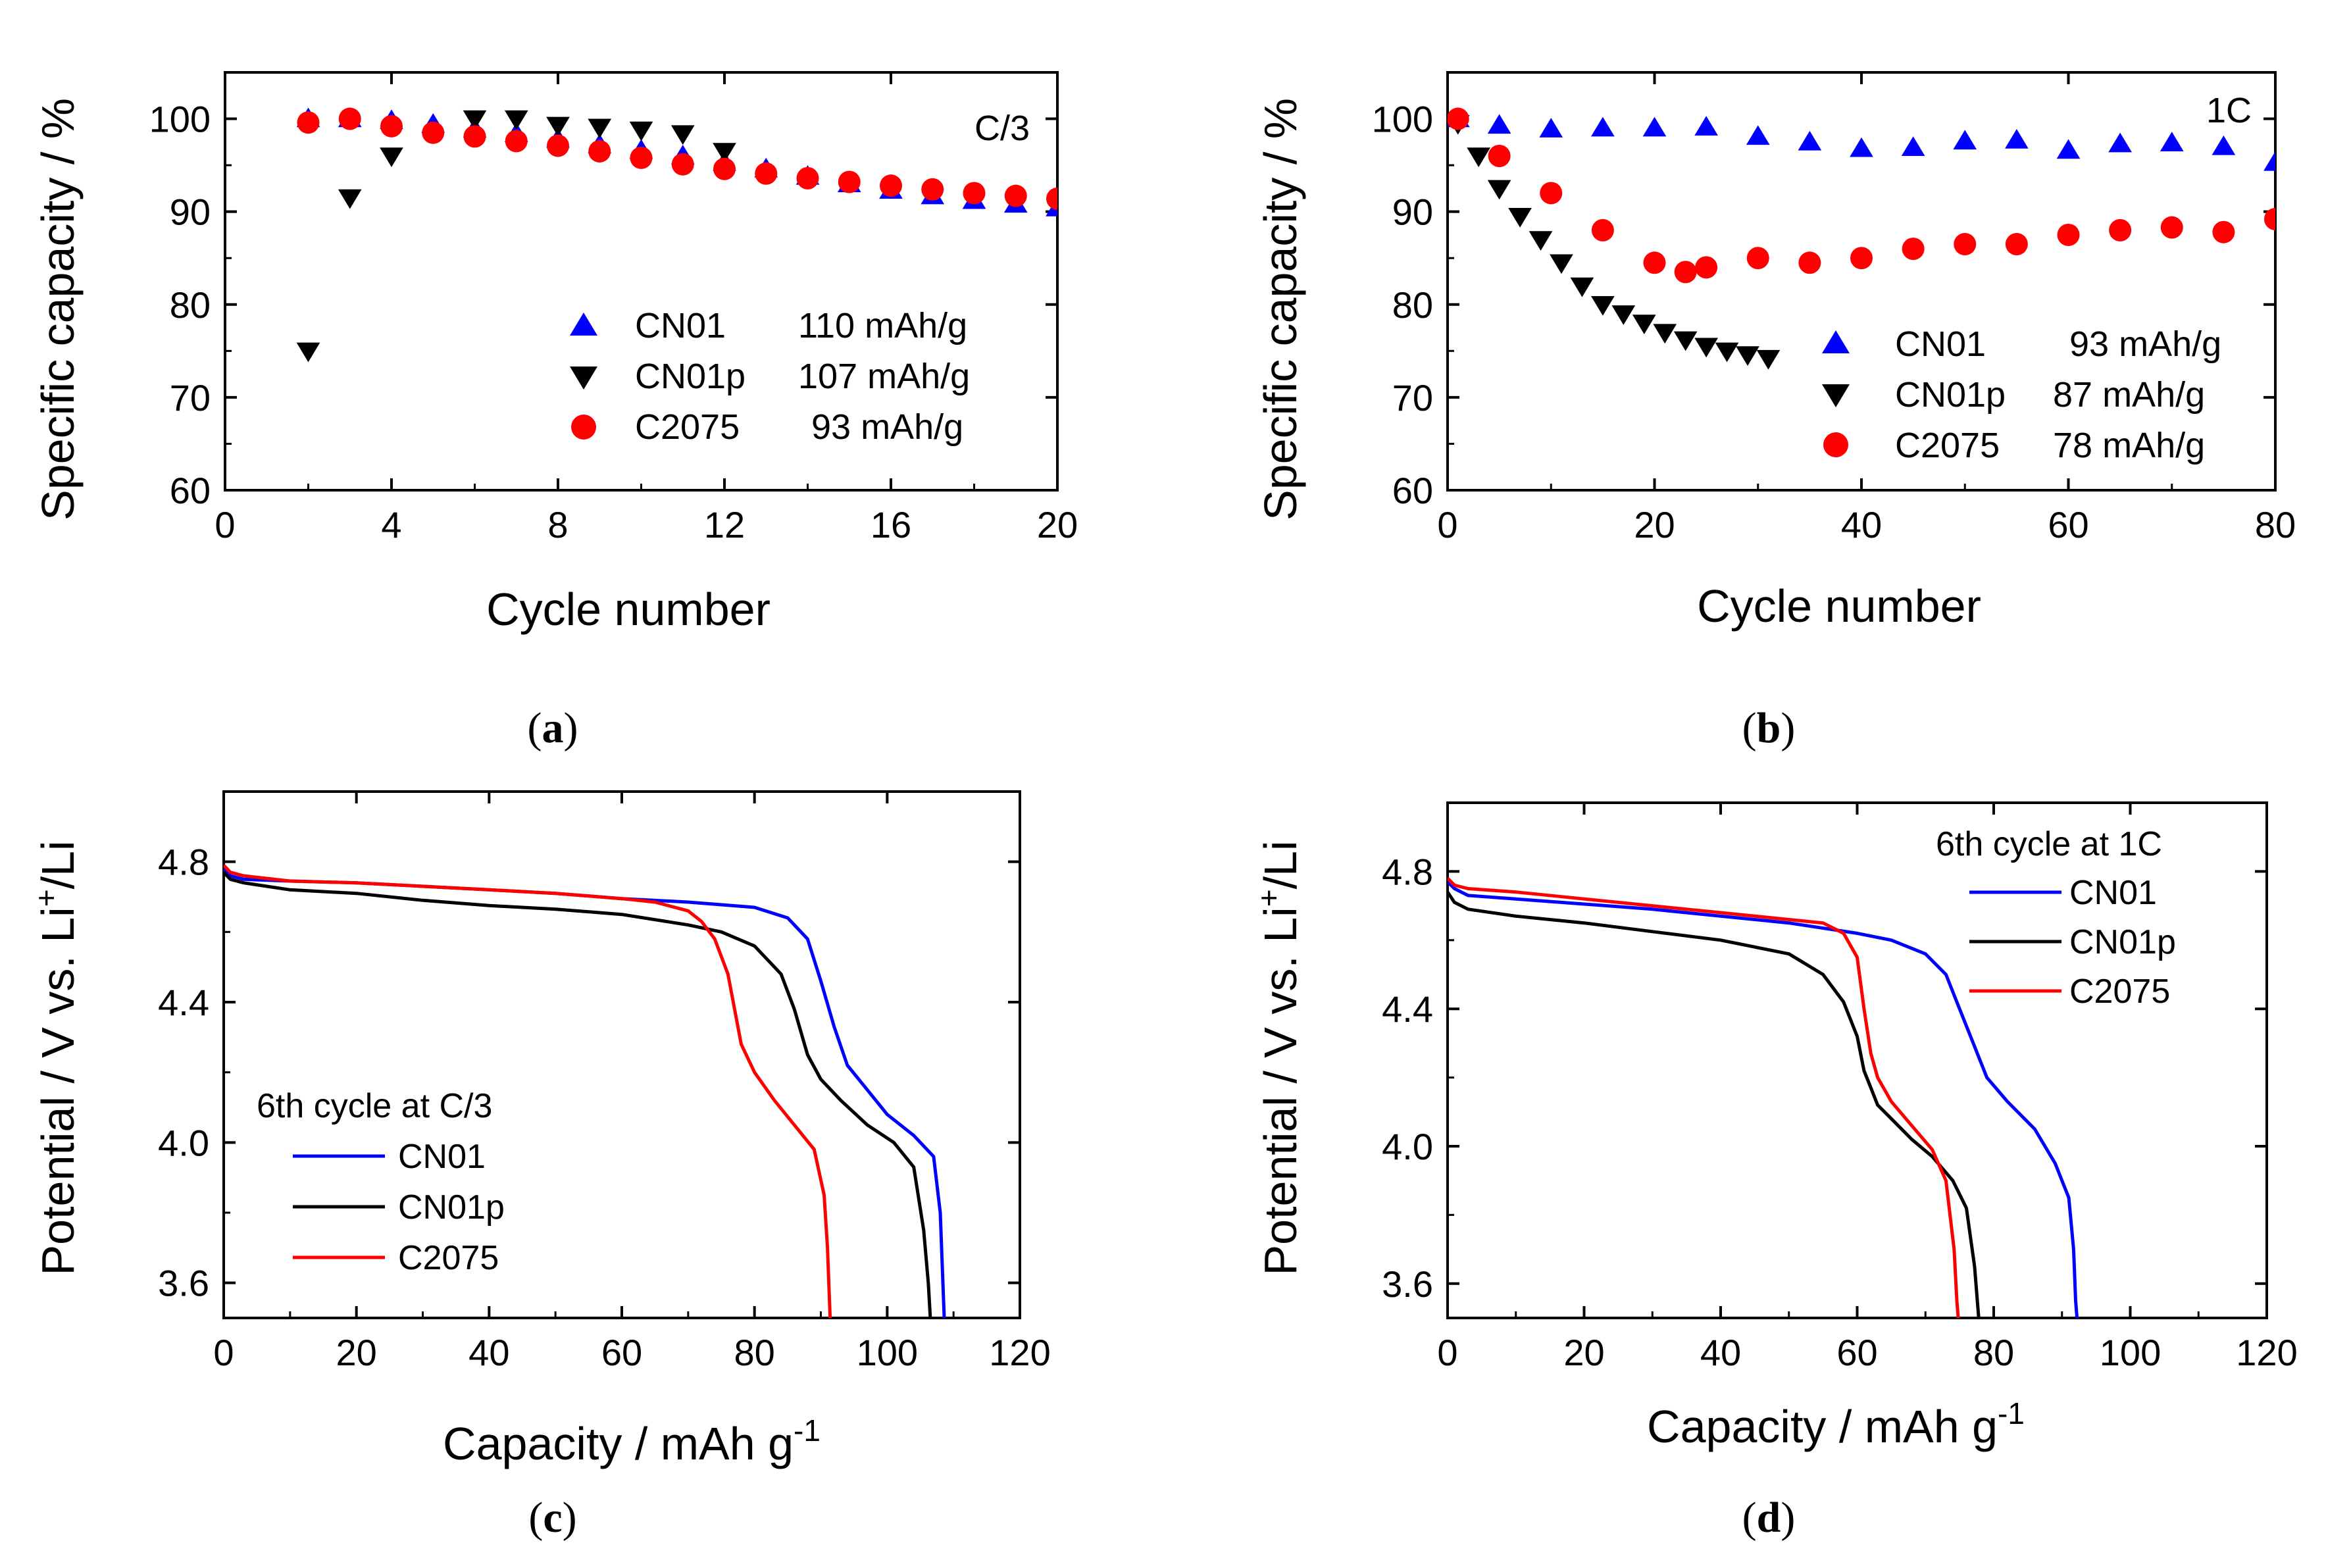 Image resolution: width=2326 pixels, height=1568 pixels. Describe the element at coordinates (553, 728) in the screenshot. I see `panel-a-label-letter: a` at that location.